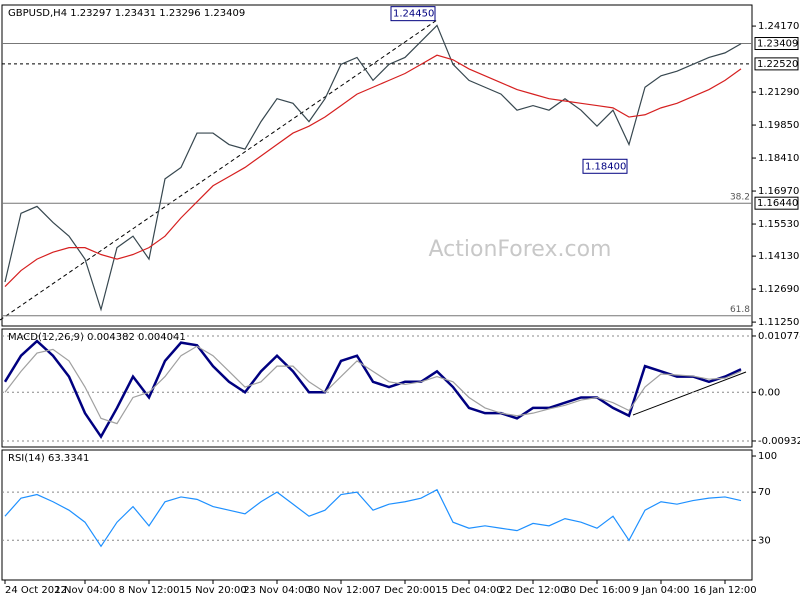 The image size is (800, 600). I want to click on y-tick-label: 0.010774, so click(779, 336).